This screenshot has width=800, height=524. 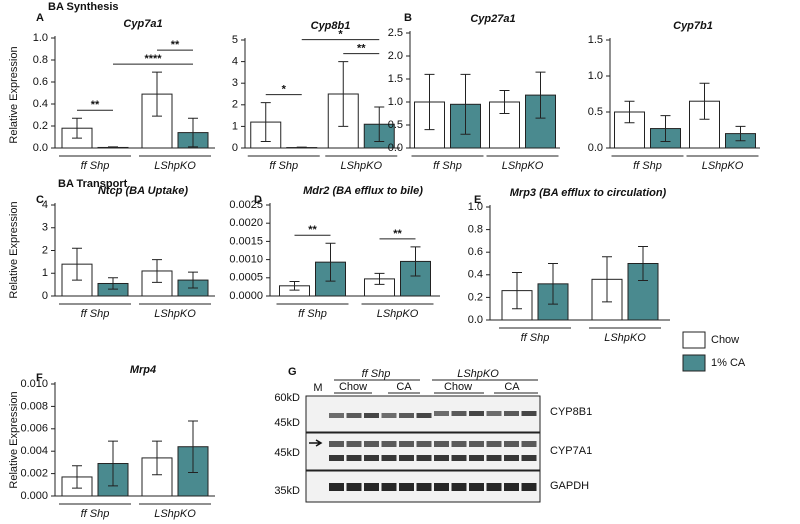 What do you see at coordinates (235, 148) in the screenshot?
I see `y-tick-label: 0` at bounding box center [235, 148].